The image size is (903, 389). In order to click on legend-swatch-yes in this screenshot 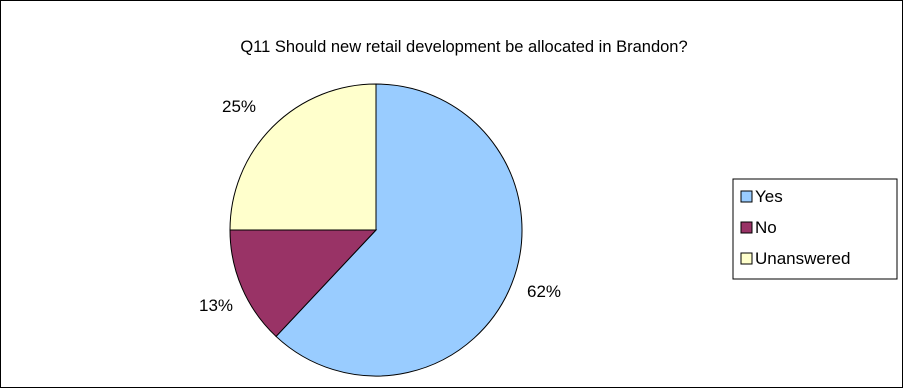, I will do `click(746, 196)`.